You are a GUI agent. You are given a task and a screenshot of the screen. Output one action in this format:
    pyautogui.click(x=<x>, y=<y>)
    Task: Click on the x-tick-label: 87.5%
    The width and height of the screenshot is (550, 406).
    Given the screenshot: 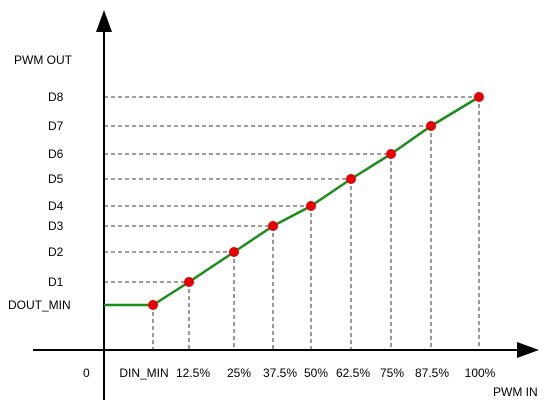 What is the action you would take?
    pyautogui.click(x=432, y=373)
    